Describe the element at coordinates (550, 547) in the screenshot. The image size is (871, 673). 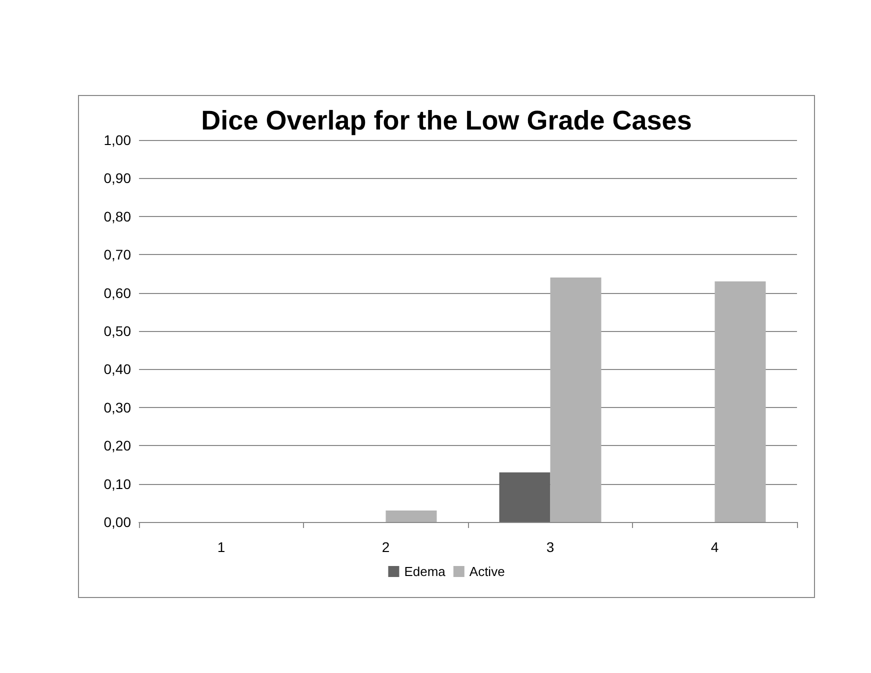
I see `x-tick-label: 3` at that location.